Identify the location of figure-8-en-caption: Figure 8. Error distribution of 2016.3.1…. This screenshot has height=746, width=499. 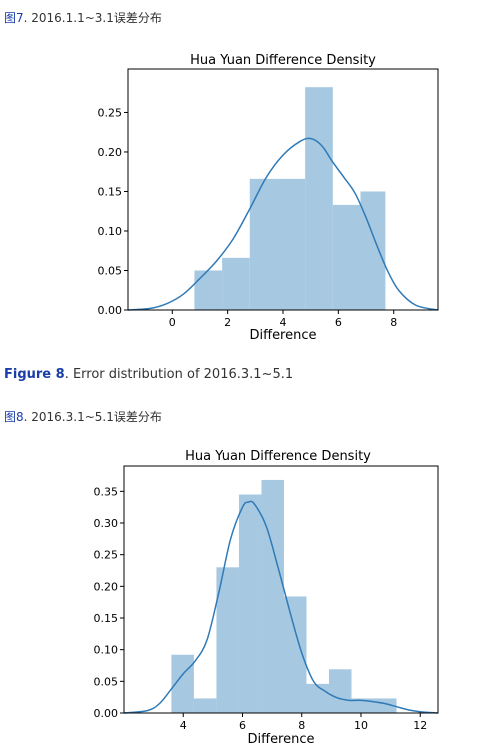
(148, 374).